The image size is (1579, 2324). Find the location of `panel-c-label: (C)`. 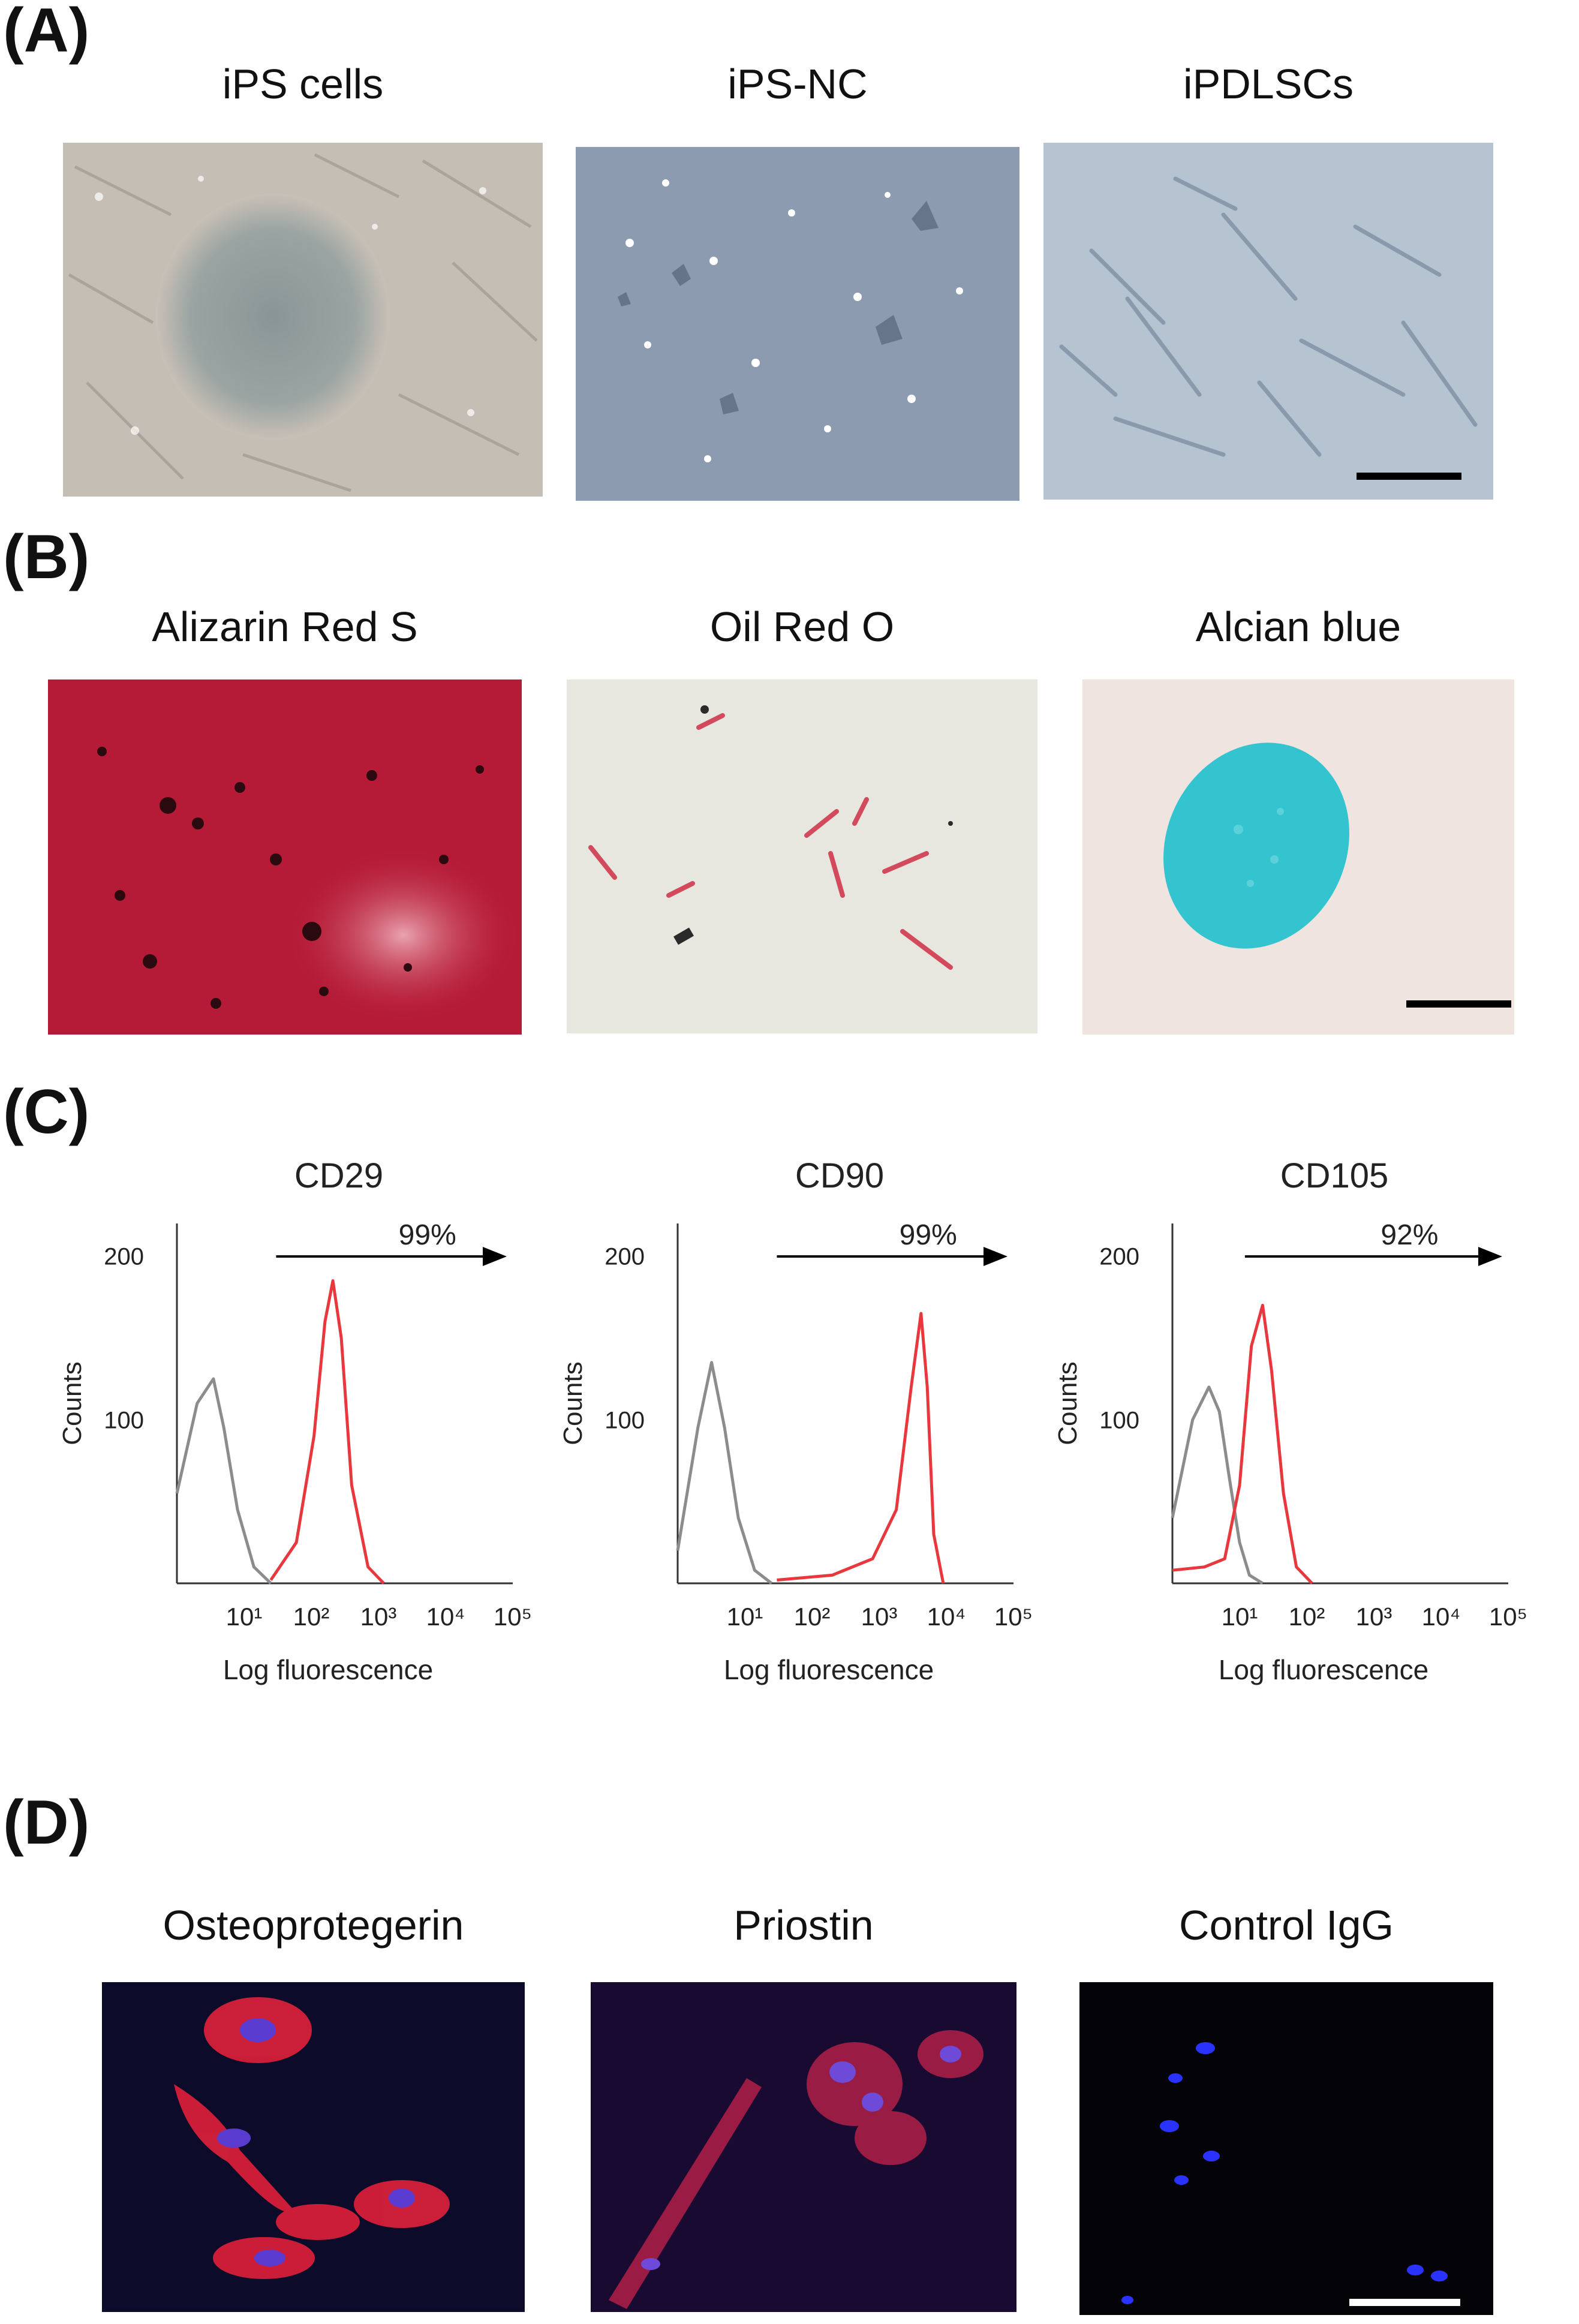

panel-c-label: (C) is located at coordinates (46, 1112).